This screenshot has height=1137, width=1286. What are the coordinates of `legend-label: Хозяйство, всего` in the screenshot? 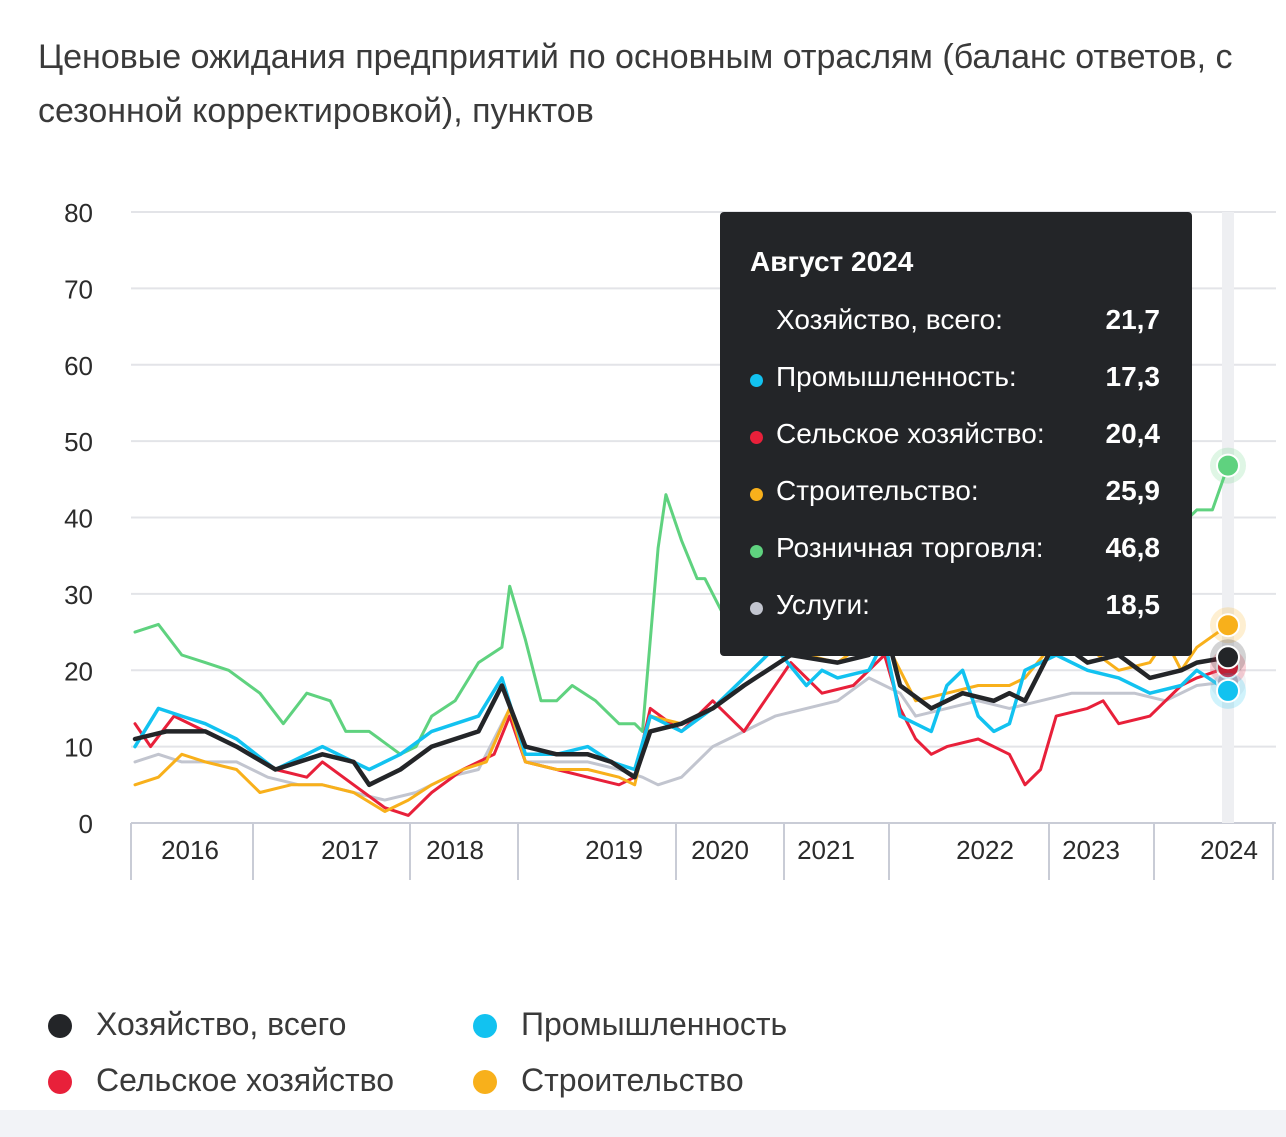 It's located at (221, 1024).